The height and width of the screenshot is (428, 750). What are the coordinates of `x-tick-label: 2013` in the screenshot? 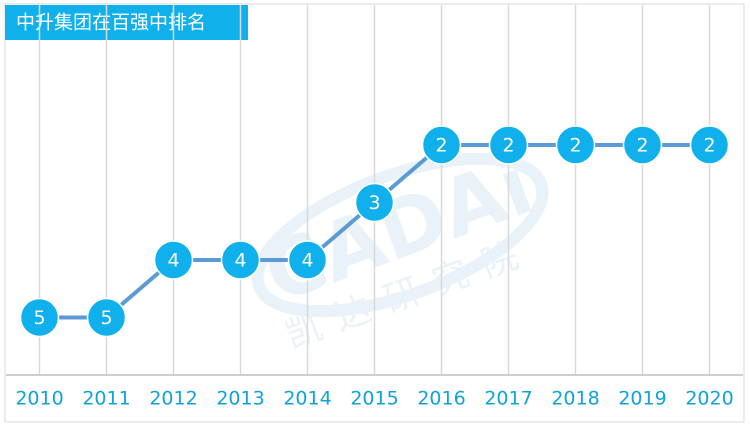 It's located at (240, 399).